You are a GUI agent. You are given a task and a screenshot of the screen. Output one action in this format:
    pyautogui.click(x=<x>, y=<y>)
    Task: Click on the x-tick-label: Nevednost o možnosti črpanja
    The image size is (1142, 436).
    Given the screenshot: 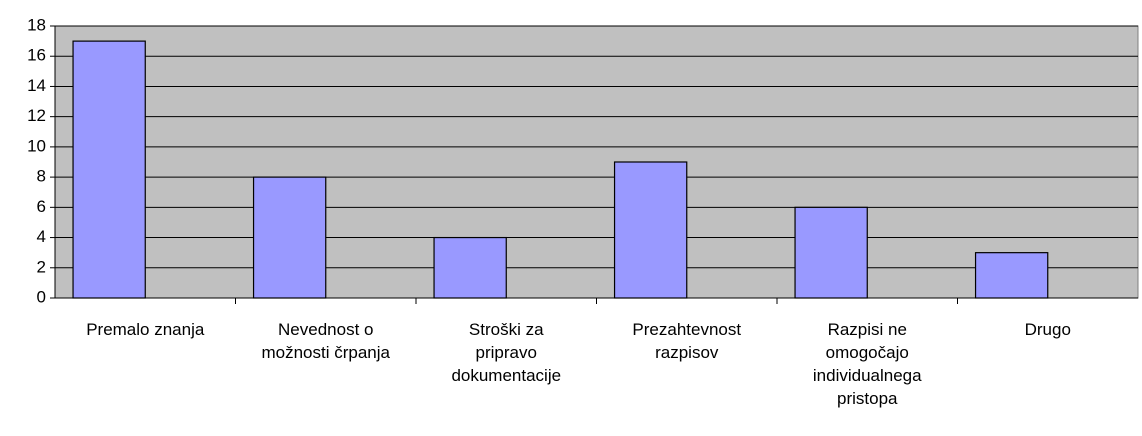 What is the action you would take?
    pyautogui.click(x=325, y=341)
    